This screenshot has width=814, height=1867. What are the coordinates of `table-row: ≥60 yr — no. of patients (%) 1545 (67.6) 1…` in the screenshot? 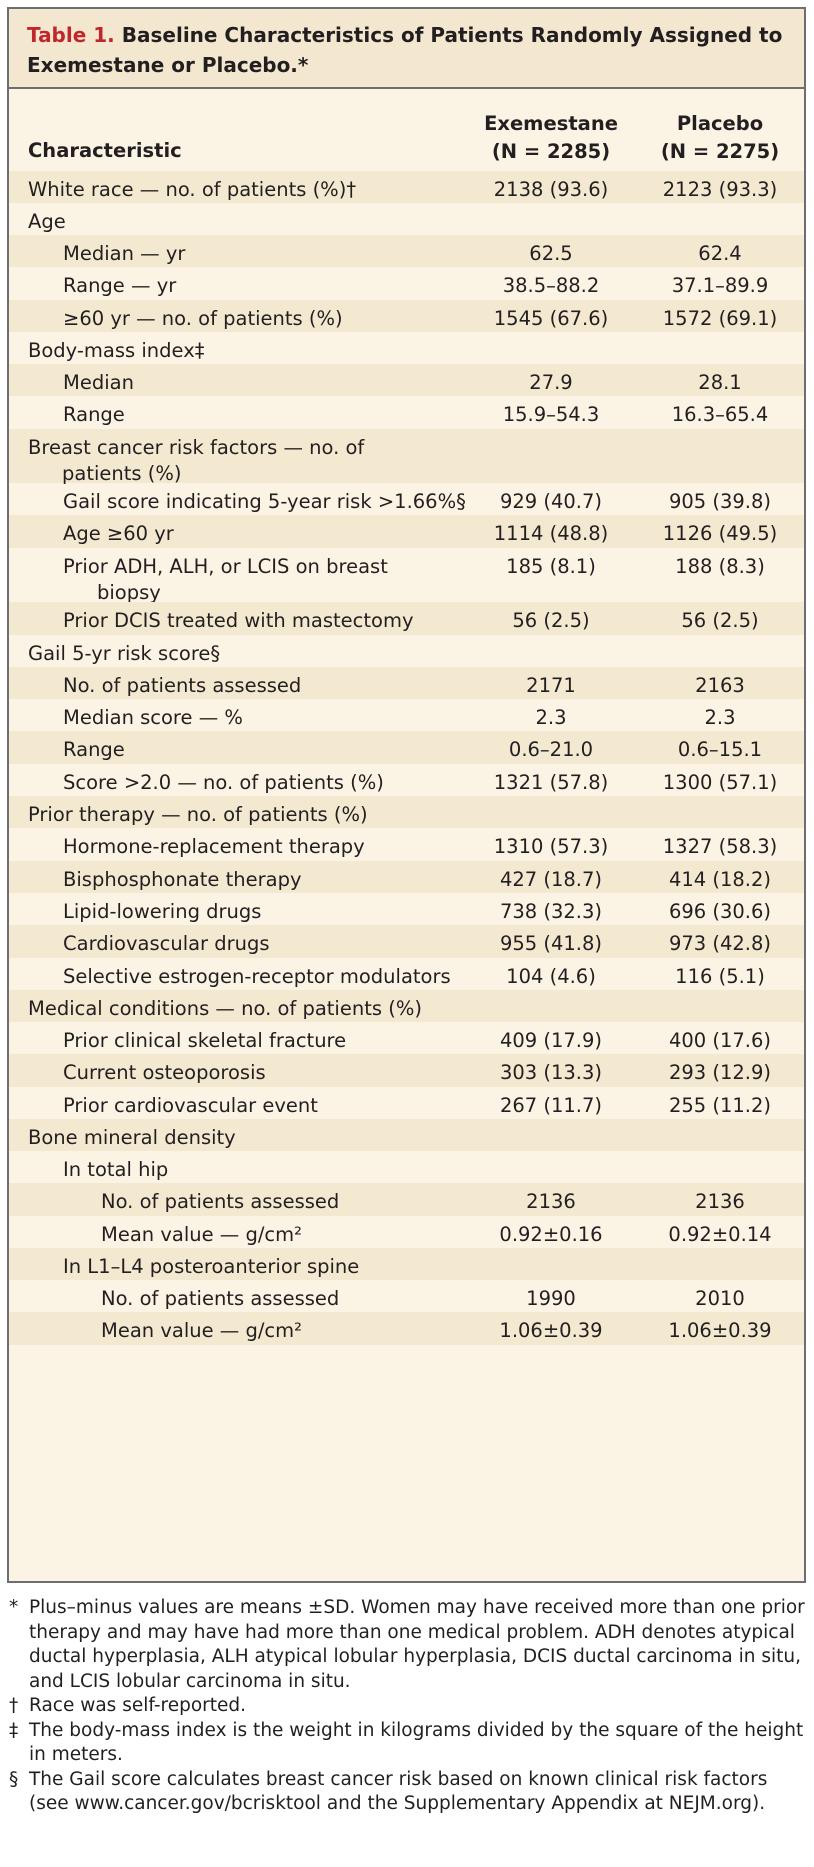 It's located at (406, 316).